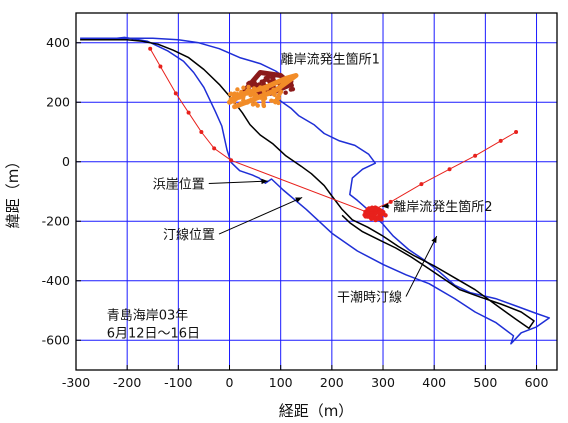  What do you see at coordinates (230, 382) in the screenshot?
I see `x-tick-label: 0` at bounding box center [230, 382].